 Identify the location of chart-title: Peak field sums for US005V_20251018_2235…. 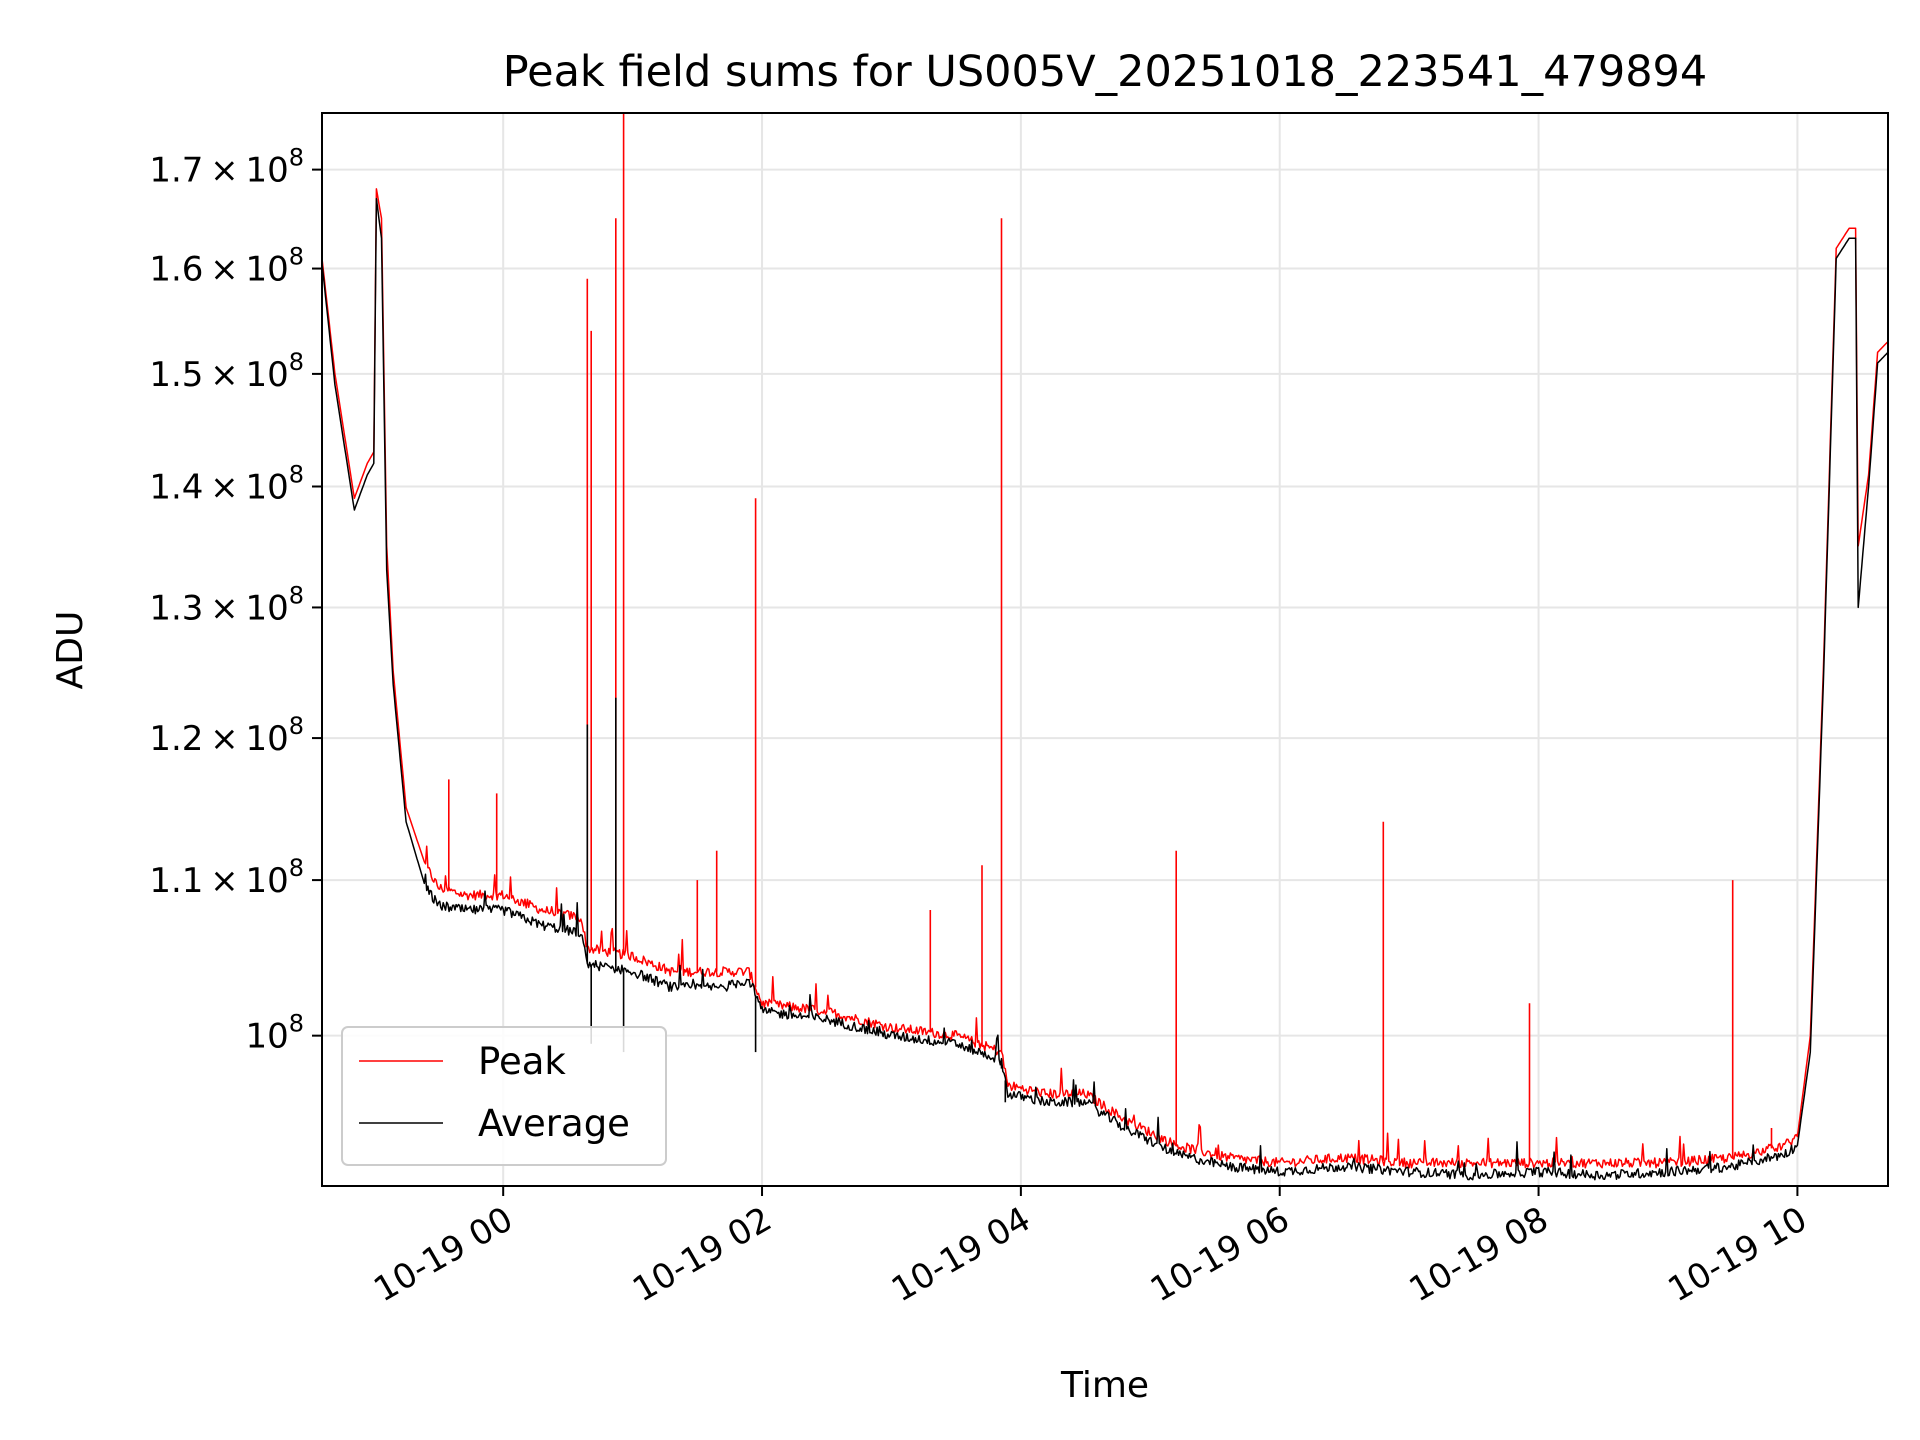
(1105, 72).